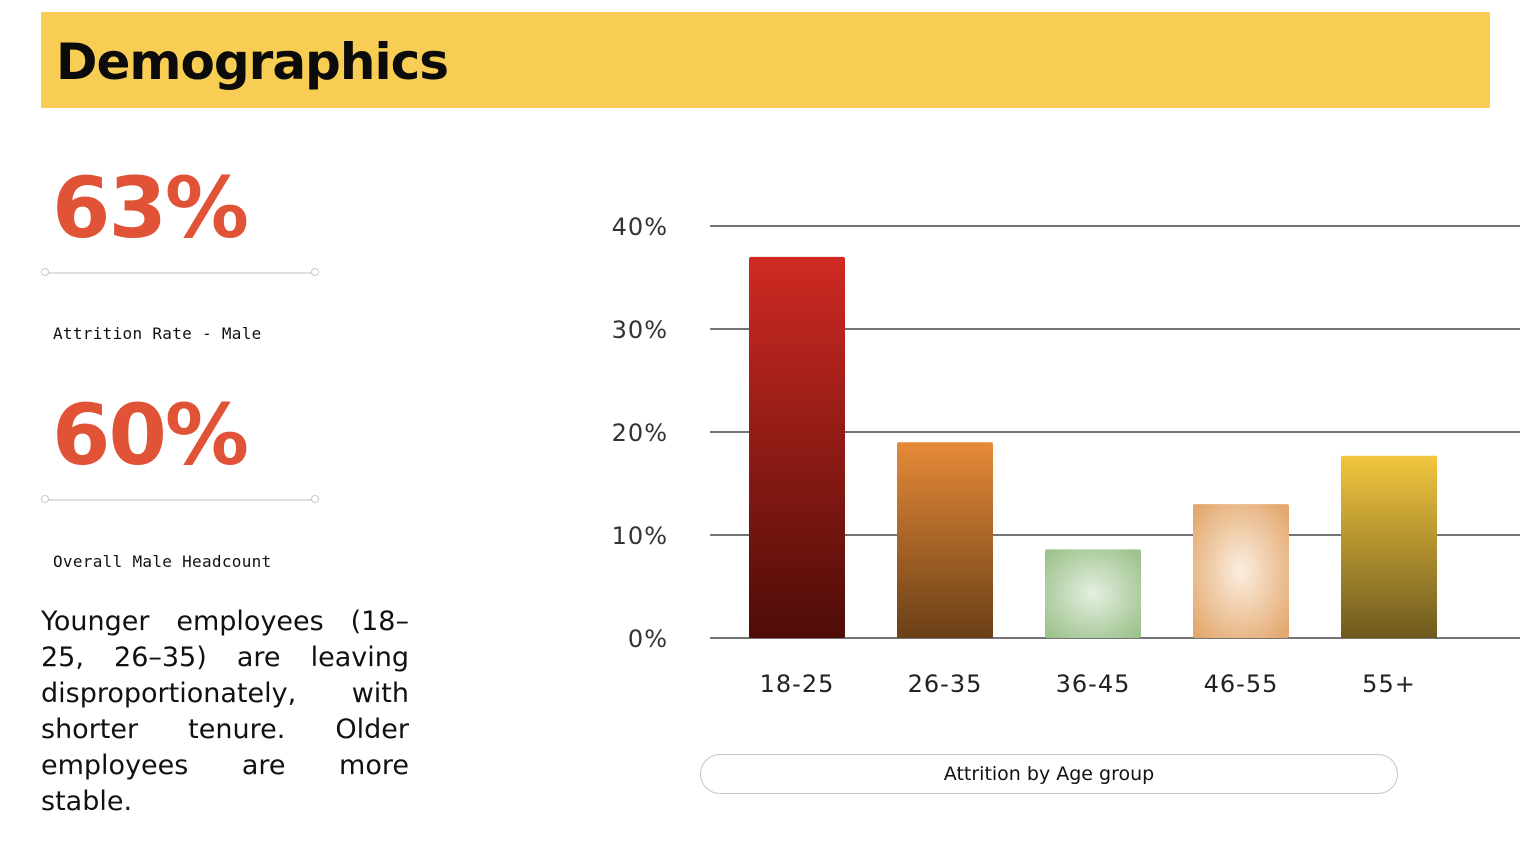  I want to click on stat-value: 63%, so click(150, 208).